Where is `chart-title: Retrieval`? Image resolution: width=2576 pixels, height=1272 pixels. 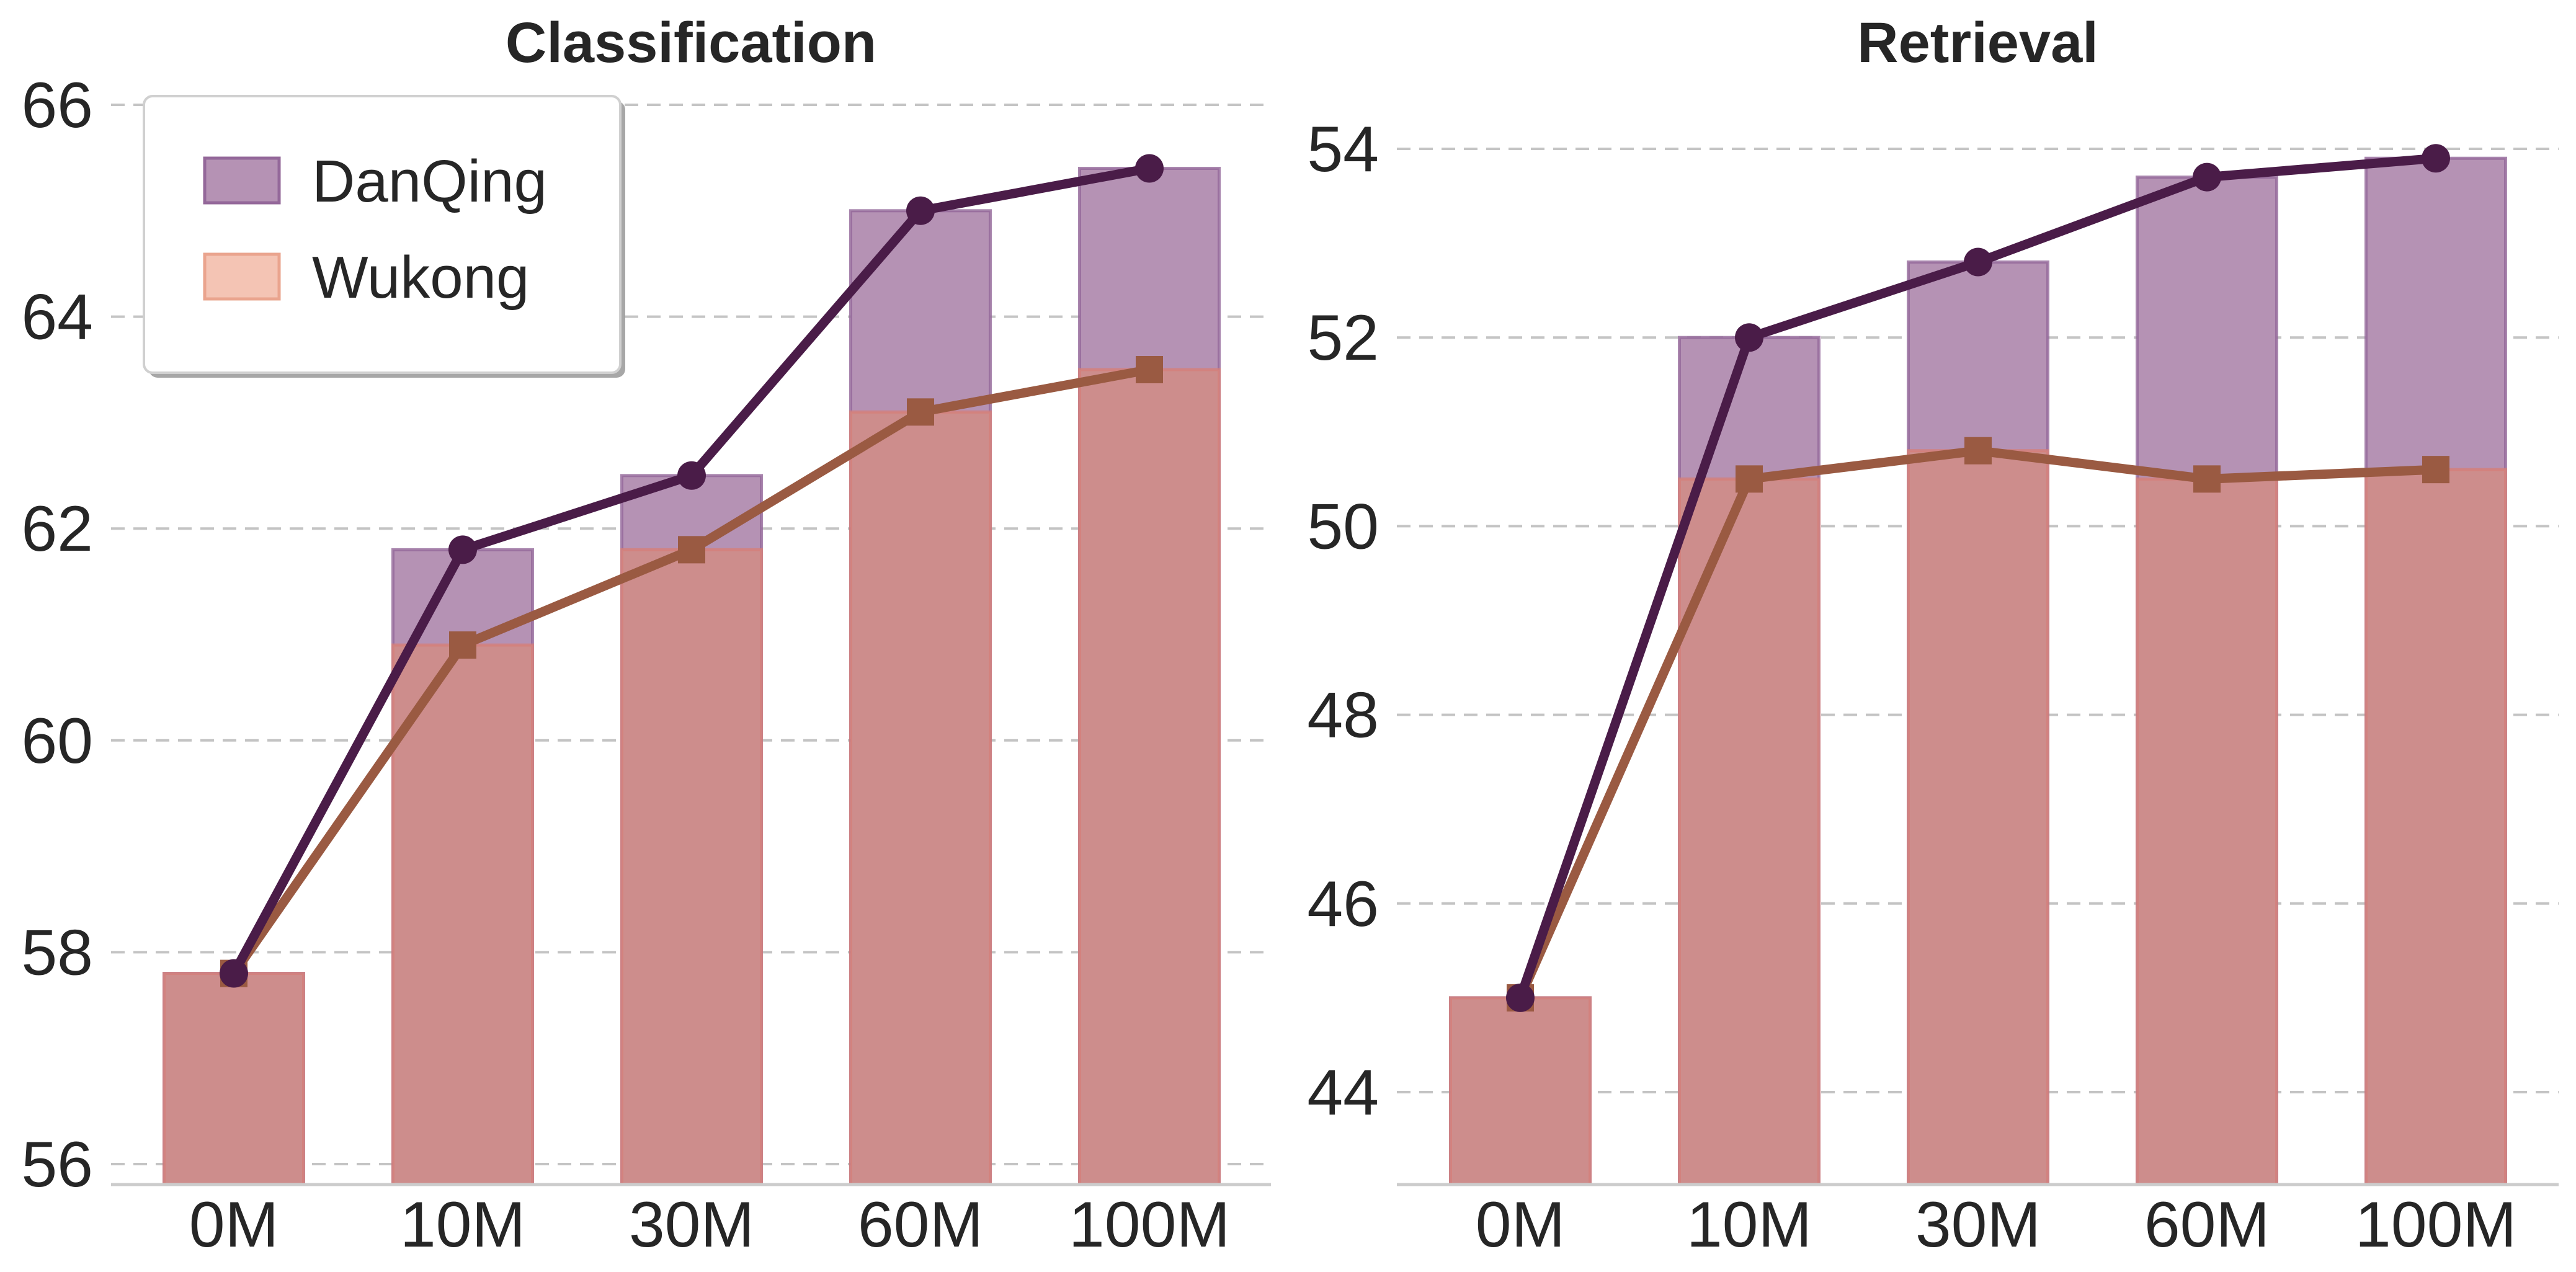
chart-title: Retrieval is located at coordinates (1977, 42).